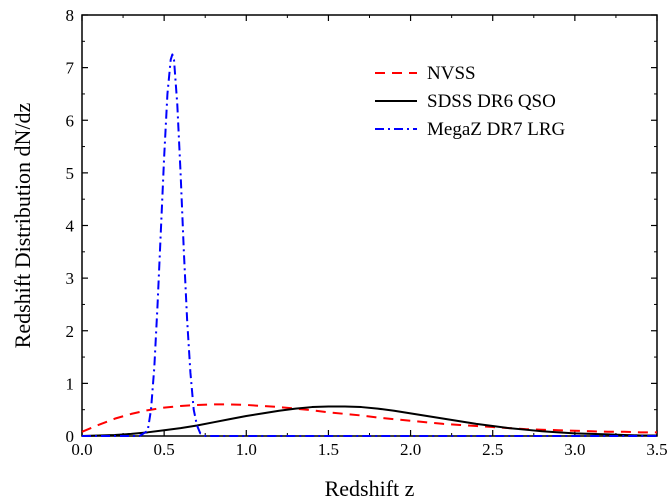  Describe the element at coordinates (70, 15) in the screenshot. I see `y-tick-label: 8` at that location.